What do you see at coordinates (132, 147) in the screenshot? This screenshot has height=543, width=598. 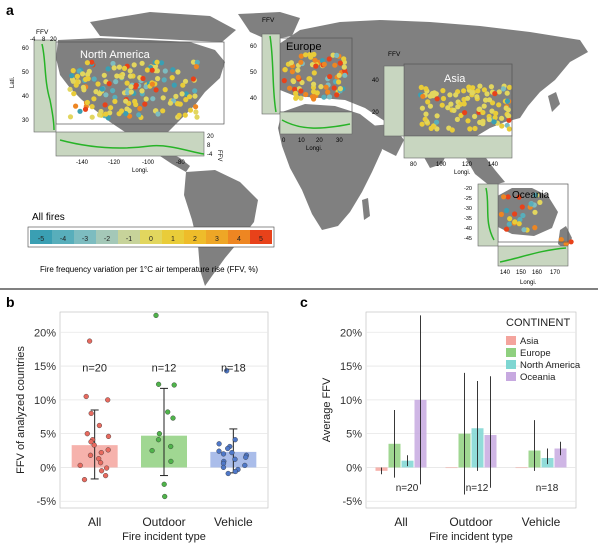 I see `na-lon-curve` at bounding box center [132, 147].